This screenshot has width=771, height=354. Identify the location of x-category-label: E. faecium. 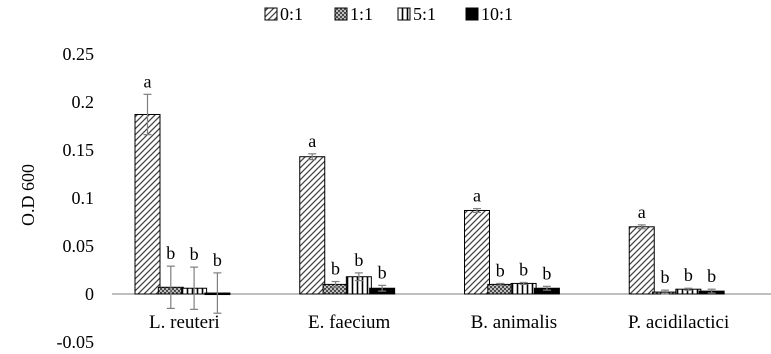
(349, 322).